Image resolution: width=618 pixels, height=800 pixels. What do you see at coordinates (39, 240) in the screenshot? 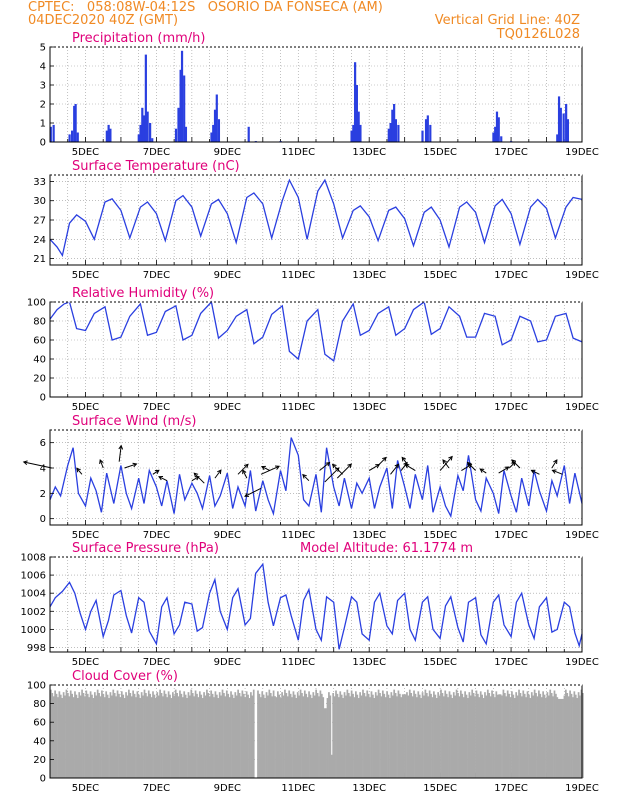
I see `temp-ytick-1: 24` at bounding box center [39, 240].